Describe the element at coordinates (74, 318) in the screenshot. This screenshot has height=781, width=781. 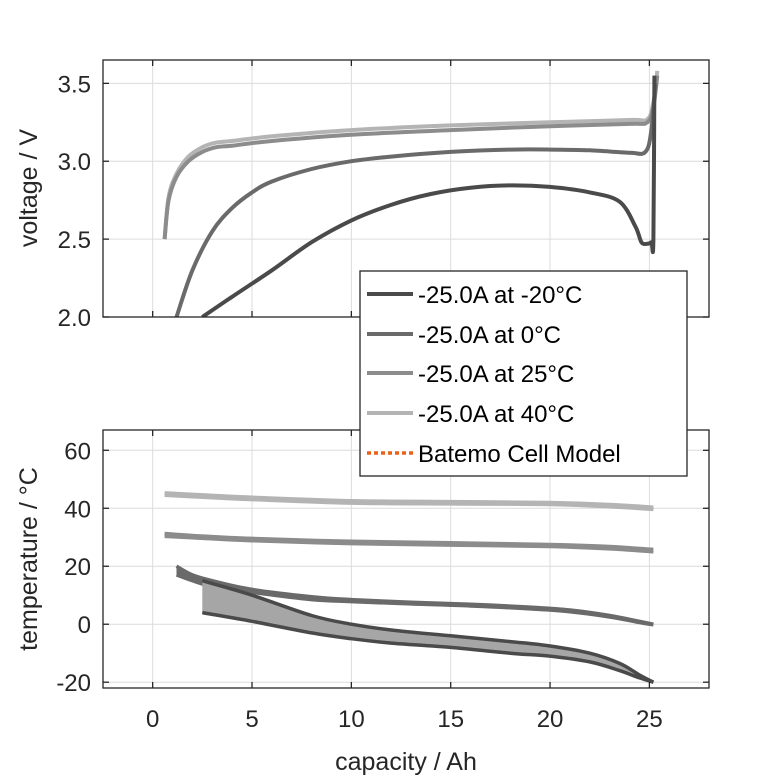
I see `voltage-ytick-label: 2.0` at that location.